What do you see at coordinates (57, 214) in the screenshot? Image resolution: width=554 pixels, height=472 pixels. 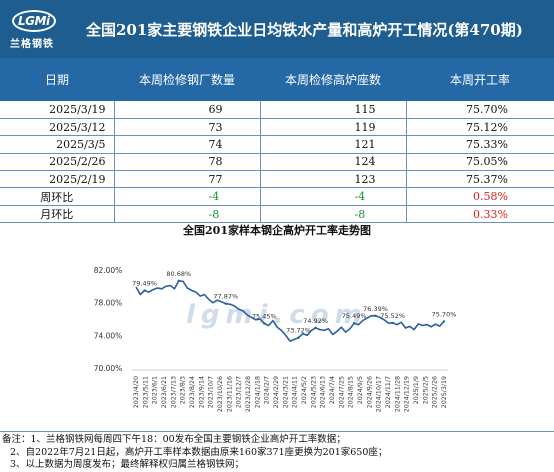 I see `month-compare-label: 月环比` at bounding box center [57, 214].